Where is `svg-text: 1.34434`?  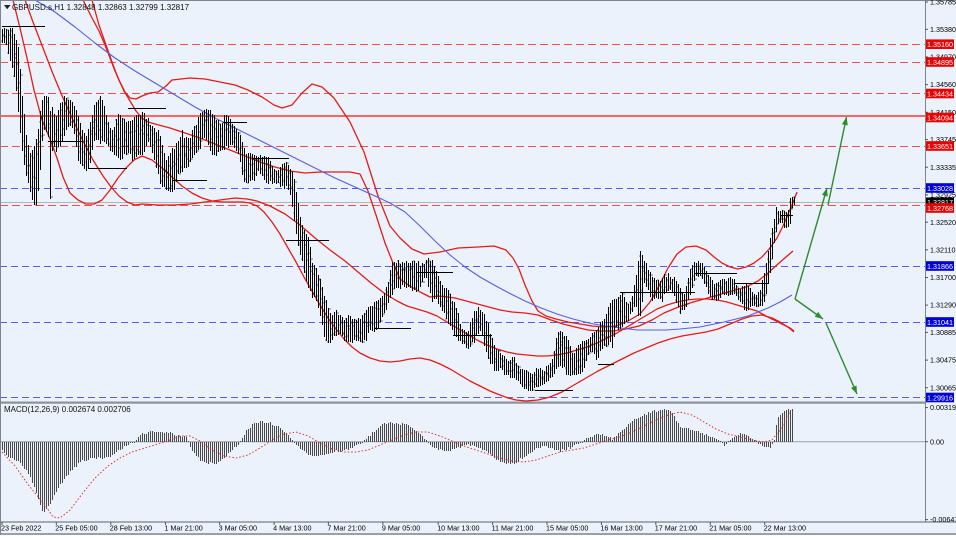
svg-text: 1.34434 is located at coordinates (940, 93).